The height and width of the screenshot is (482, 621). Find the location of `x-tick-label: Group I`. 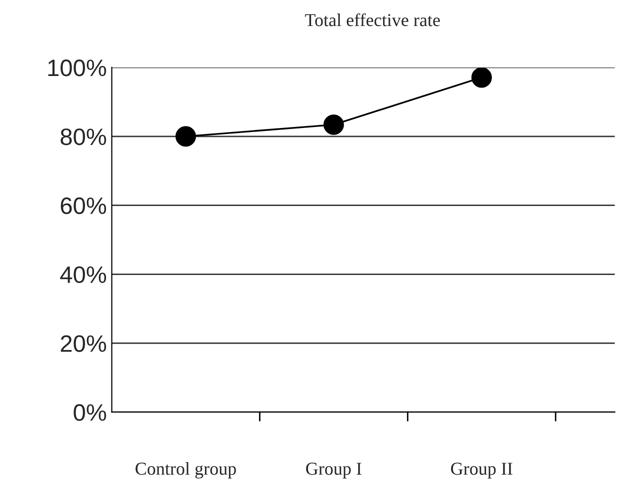

x-tick-label: Group I is located at coordinates (334, 470).